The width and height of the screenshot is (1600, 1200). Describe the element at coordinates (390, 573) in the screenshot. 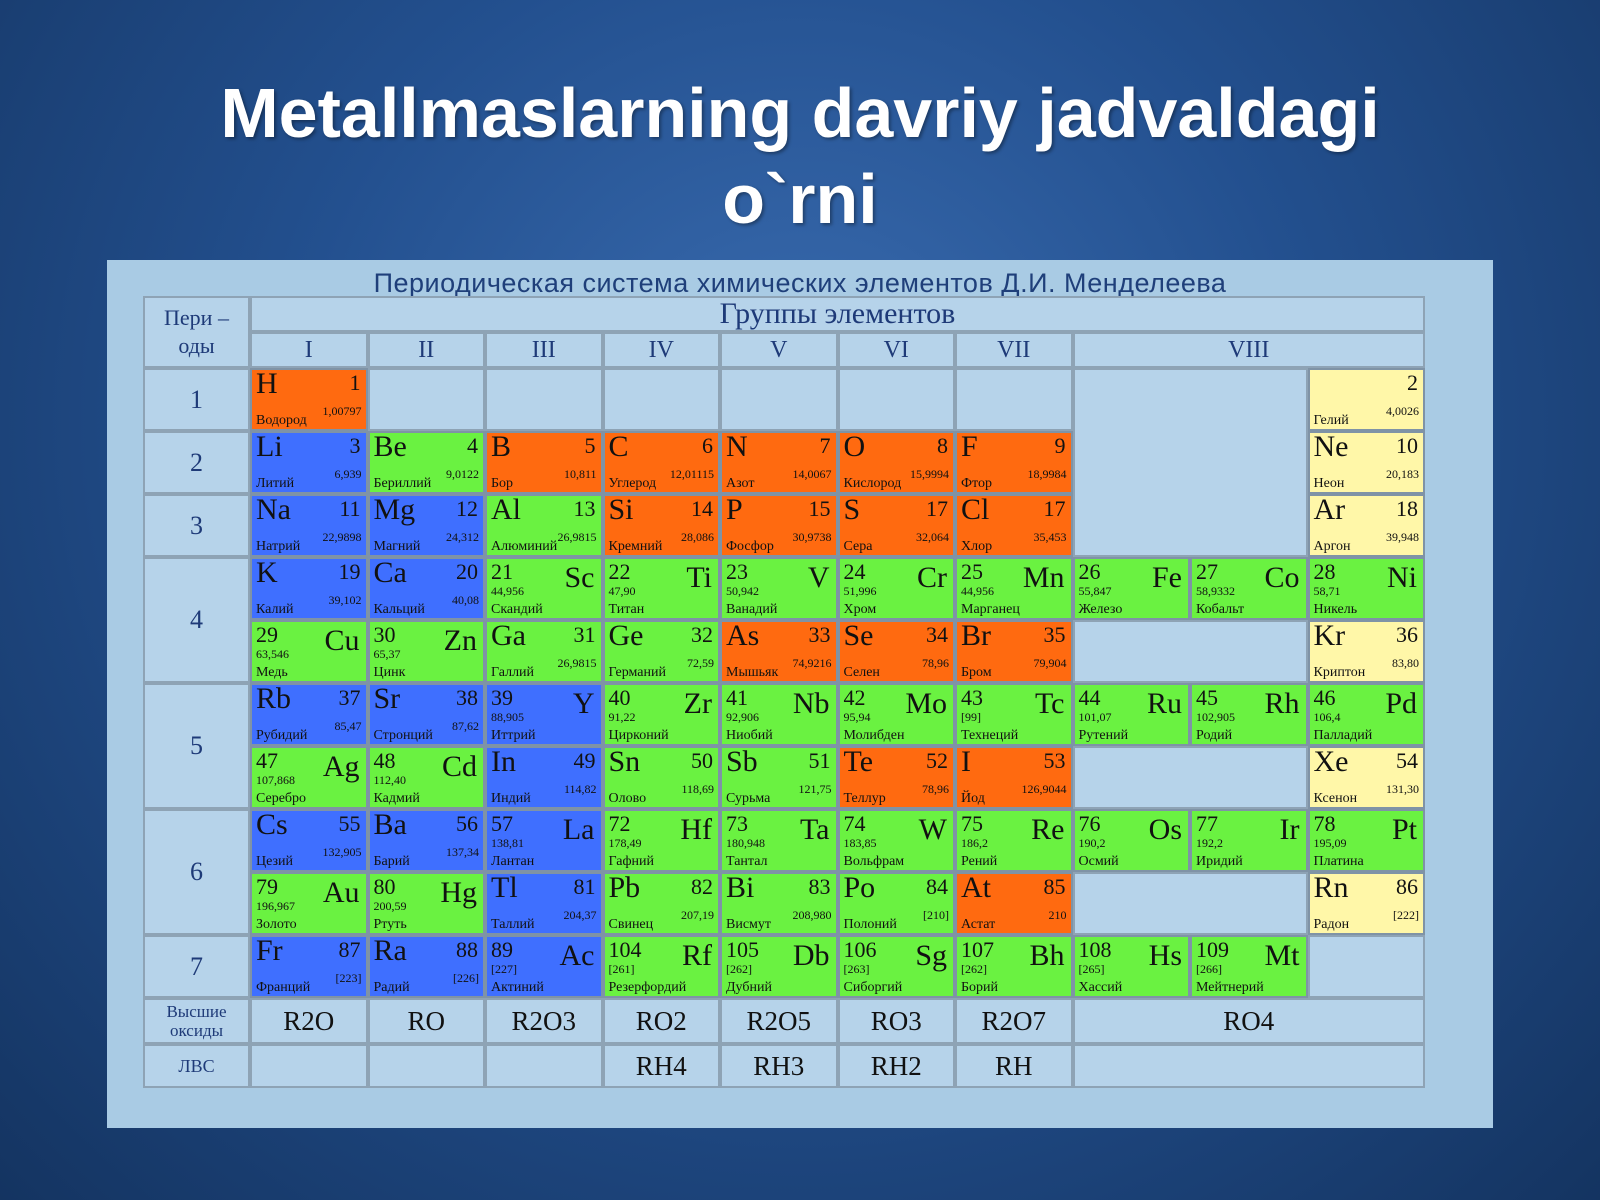

I see `element-symbol: Ca` at that location.